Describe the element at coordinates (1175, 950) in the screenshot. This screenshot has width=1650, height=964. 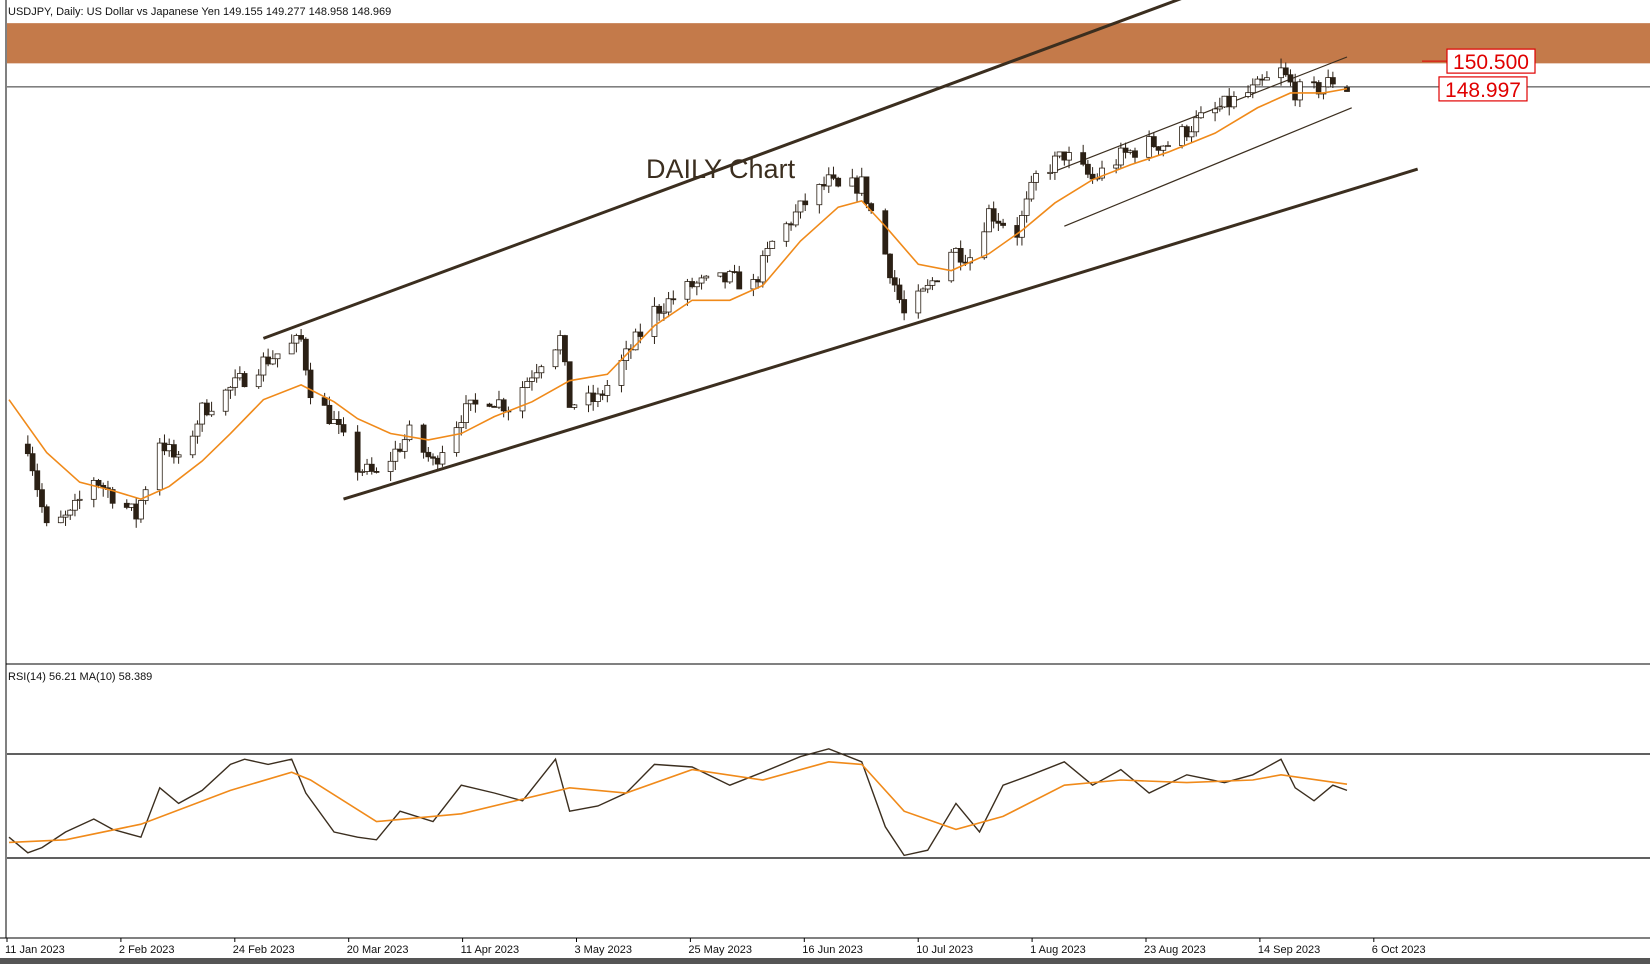
I see `x-tick-label: 23 Aug 2023` at that location.